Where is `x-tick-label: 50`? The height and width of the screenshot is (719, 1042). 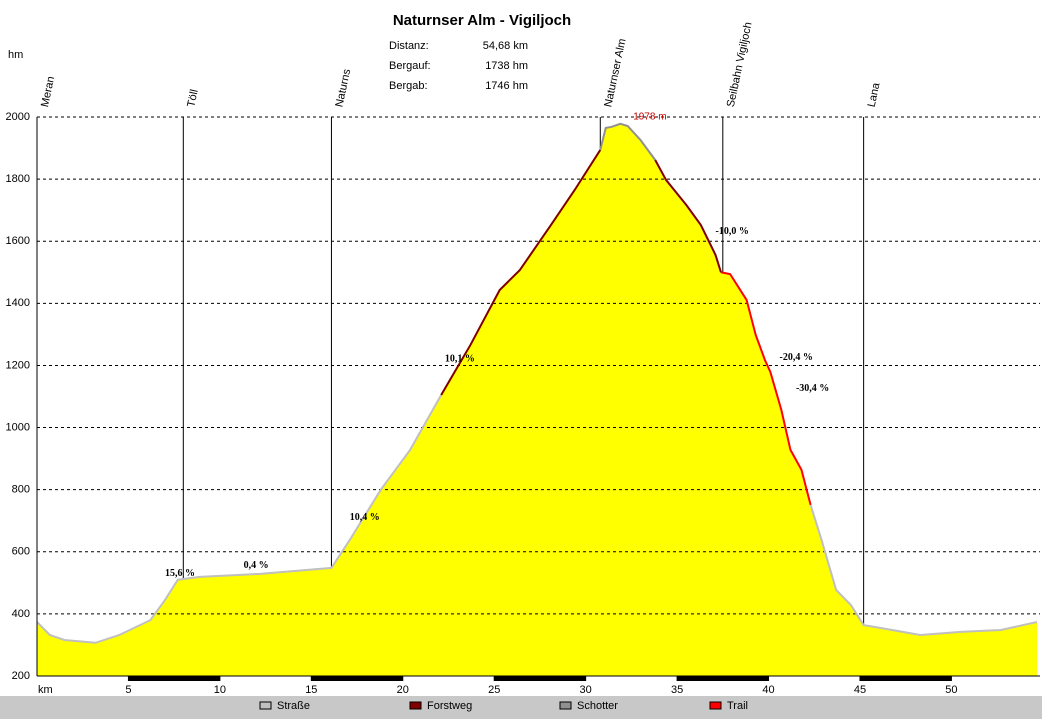 x-tick-label: 50 is located at coordinates (951, 690).